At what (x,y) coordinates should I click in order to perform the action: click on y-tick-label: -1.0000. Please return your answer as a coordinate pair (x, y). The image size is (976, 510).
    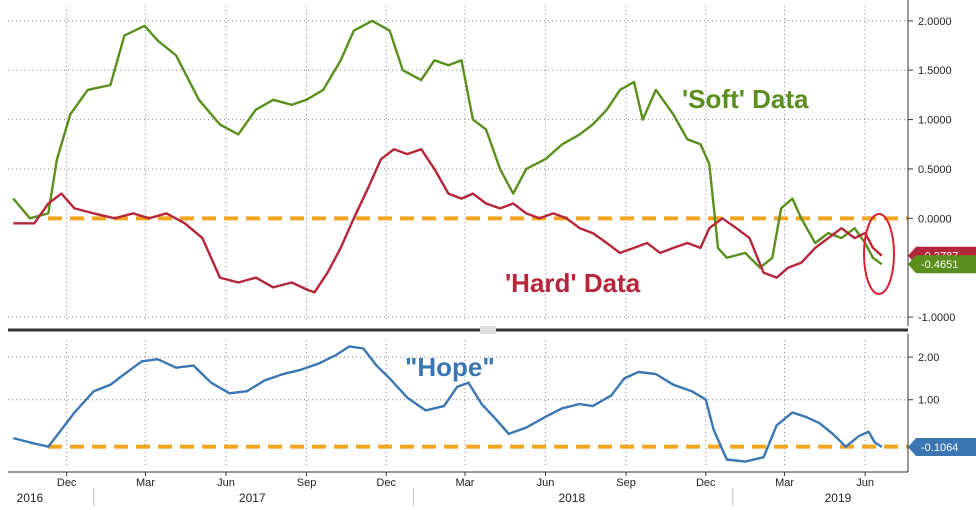
    Looking at the image, I should click on (936, 318).